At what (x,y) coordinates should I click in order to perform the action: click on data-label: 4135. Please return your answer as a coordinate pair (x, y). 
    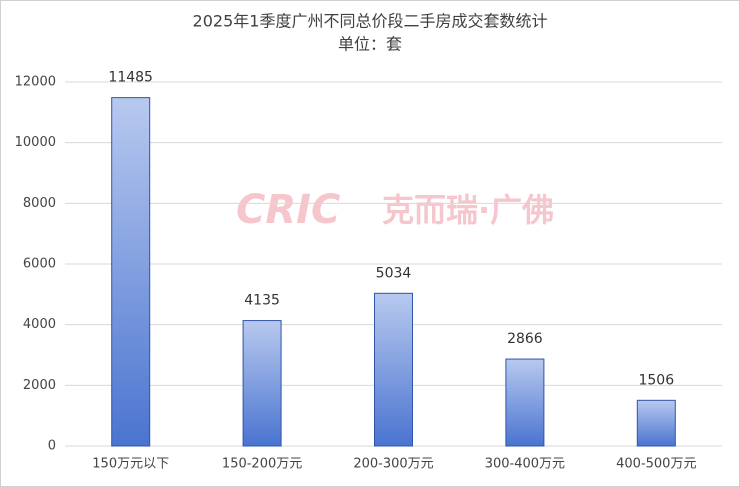
    Looking at the image, I should click on (262, 301).